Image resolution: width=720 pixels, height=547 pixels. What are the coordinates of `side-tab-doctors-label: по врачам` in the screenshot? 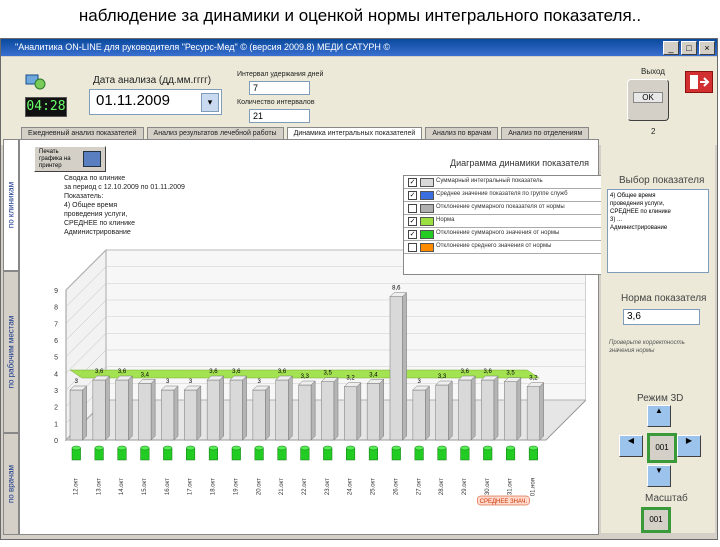 It's located at (11, 484).